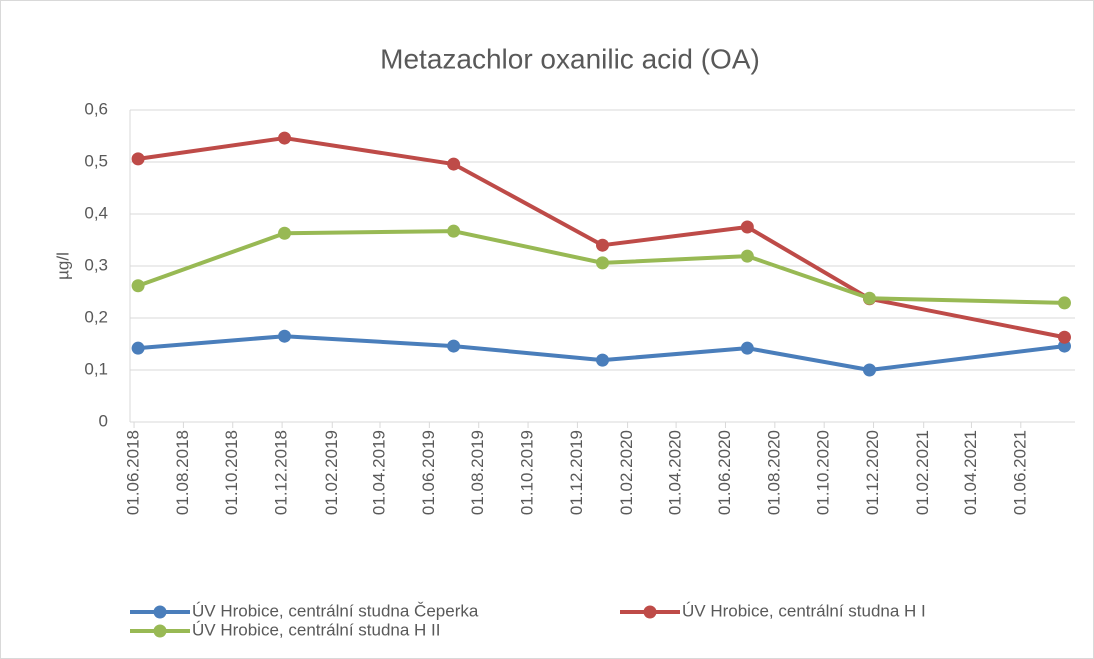  Describe the element at coordinates (96, 212) in the screenshot. I see `y-tick-label: 0,4` at that location.